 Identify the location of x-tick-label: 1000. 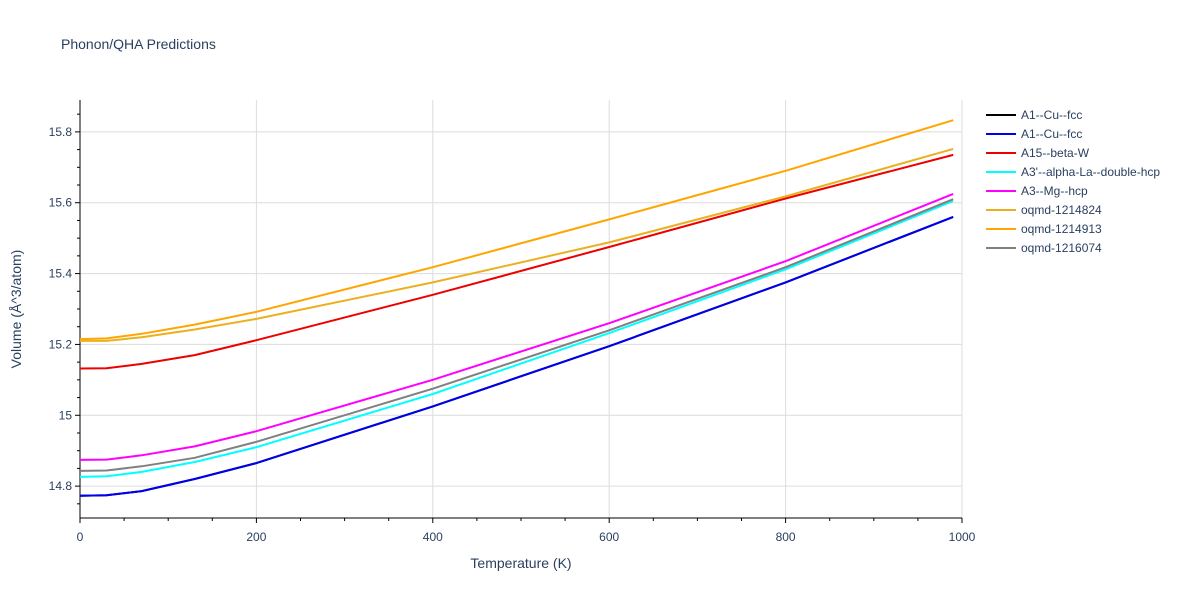
(962, 537).